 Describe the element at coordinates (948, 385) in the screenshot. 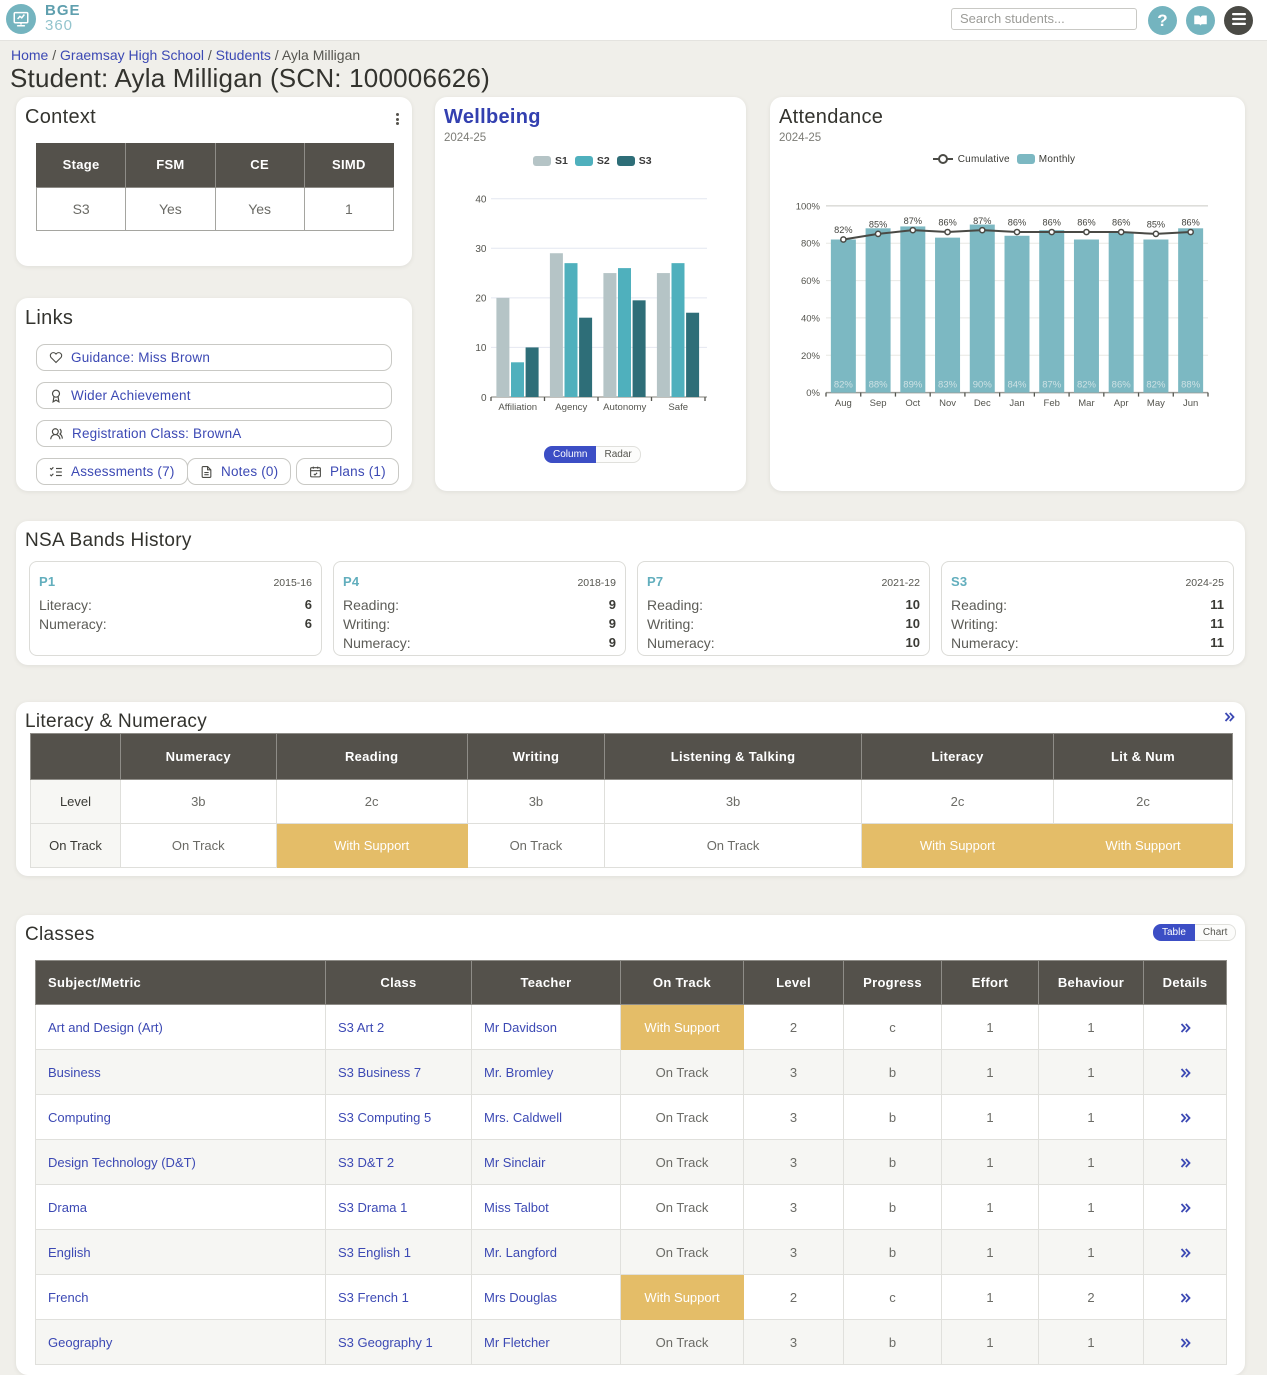

I see `svg-text: 83%` at that location.